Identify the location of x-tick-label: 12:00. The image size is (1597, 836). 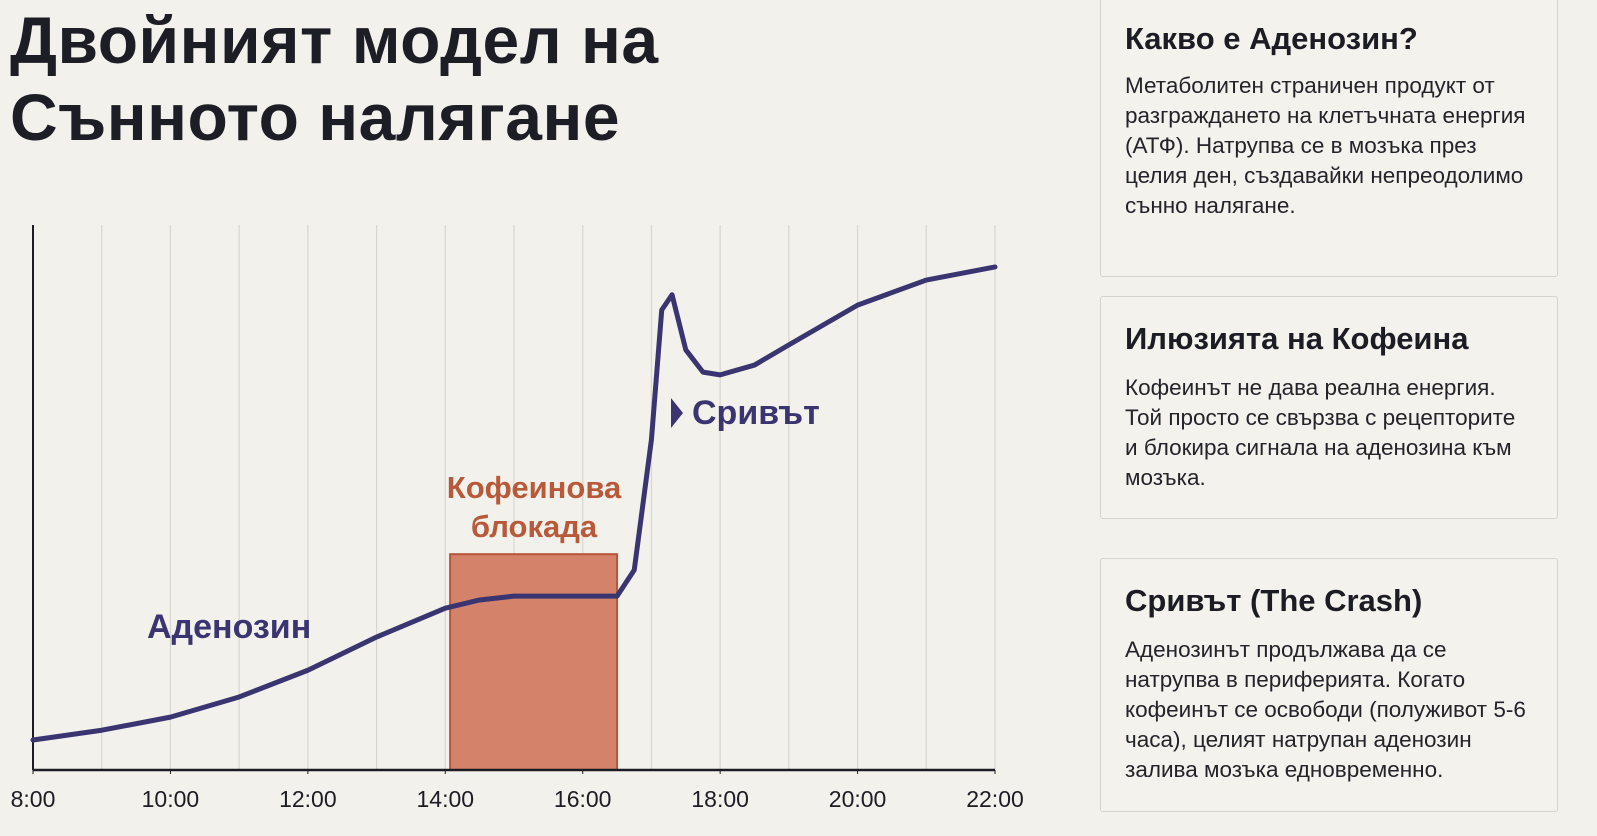
(308, 799).